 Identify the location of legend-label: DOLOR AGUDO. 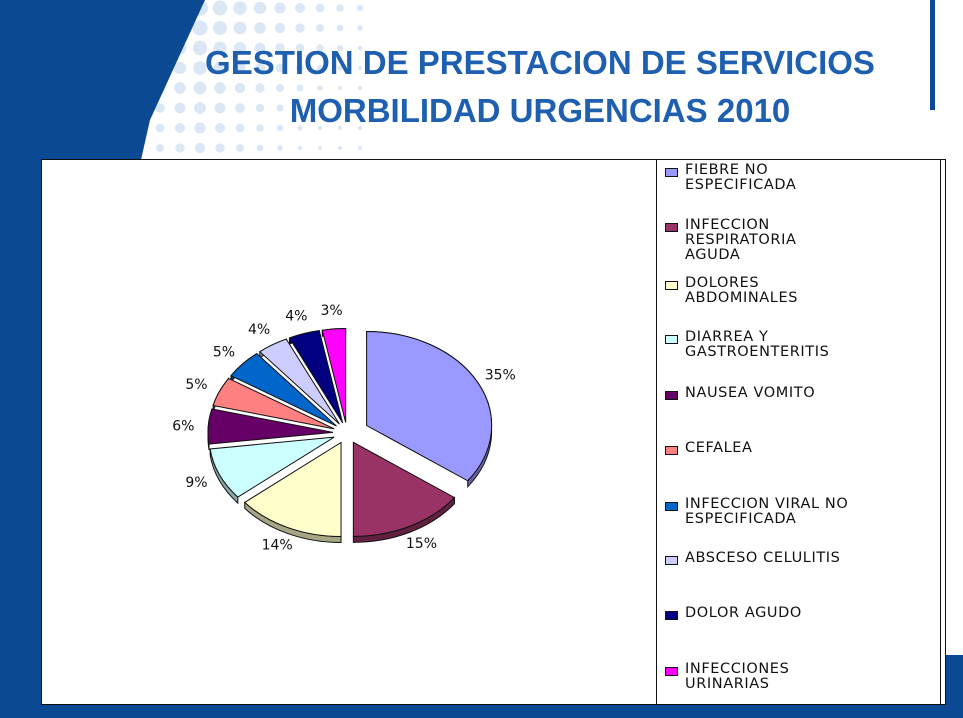
(743, 613).